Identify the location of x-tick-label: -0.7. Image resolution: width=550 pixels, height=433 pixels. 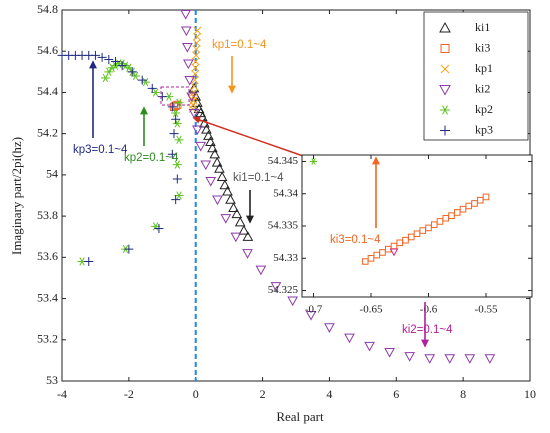
(314, 310).